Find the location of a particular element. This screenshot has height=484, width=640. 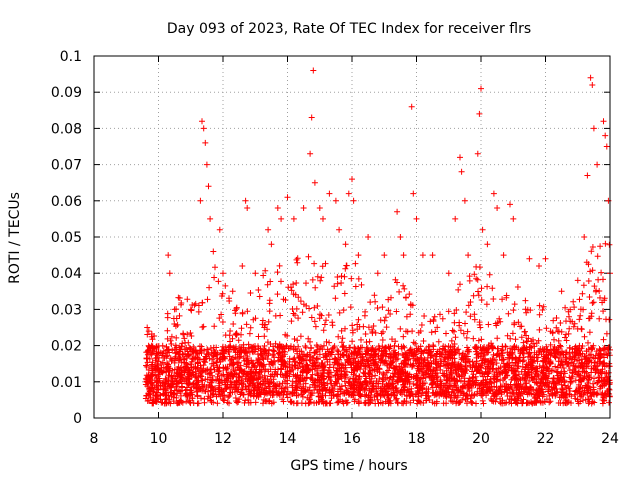

y-tick-label: 0.07 is located at coordinates (66, 166).